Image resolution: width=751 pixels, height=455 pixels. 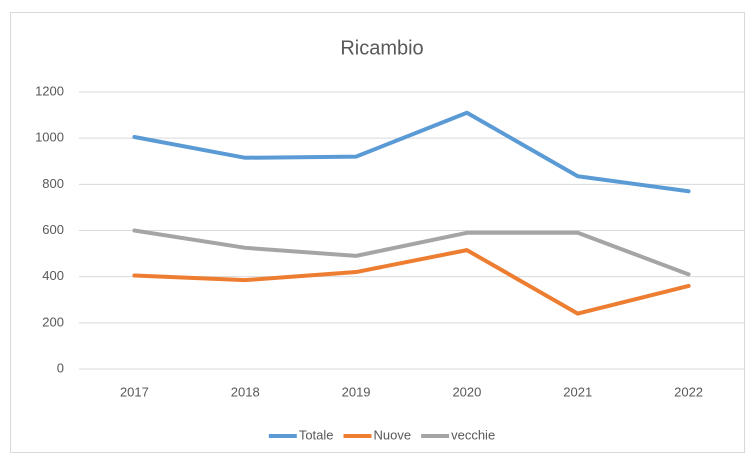 I want to click on y-tick-label: 400, so click(x=53, y=275).